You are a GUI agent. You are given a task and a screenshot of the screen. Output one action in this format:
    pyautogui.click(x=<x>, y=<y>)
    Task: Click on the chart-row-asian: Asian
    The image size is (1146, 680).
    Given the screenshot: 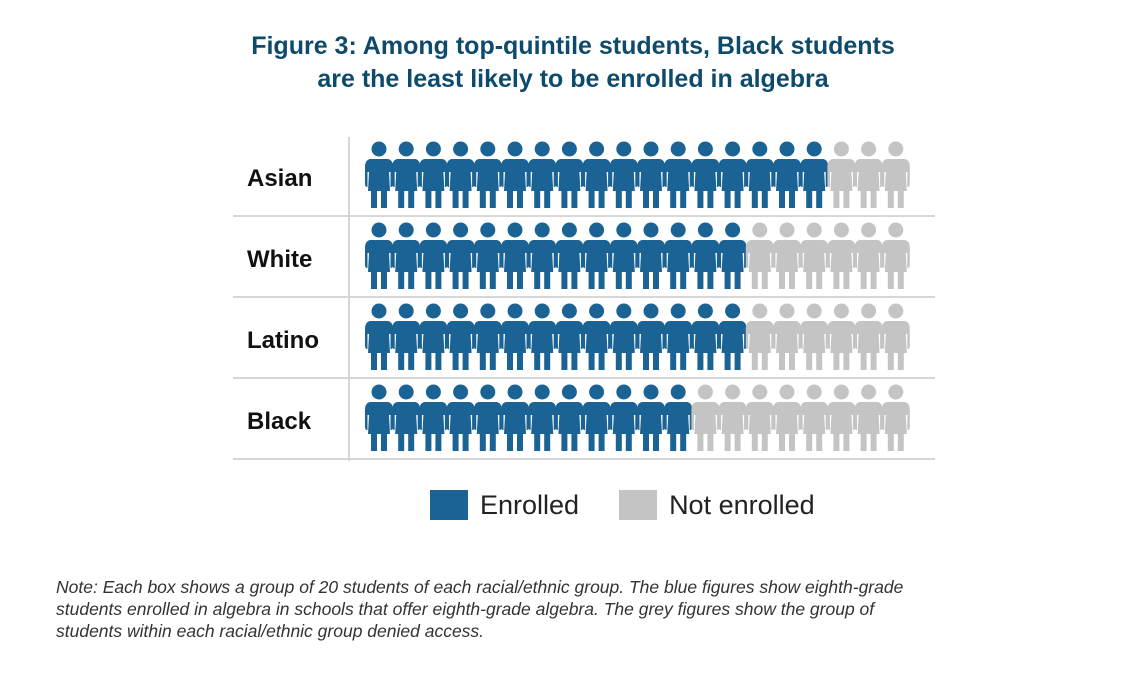 What is the action you would take?
    pyautogui.click(x=584, y=179)
    